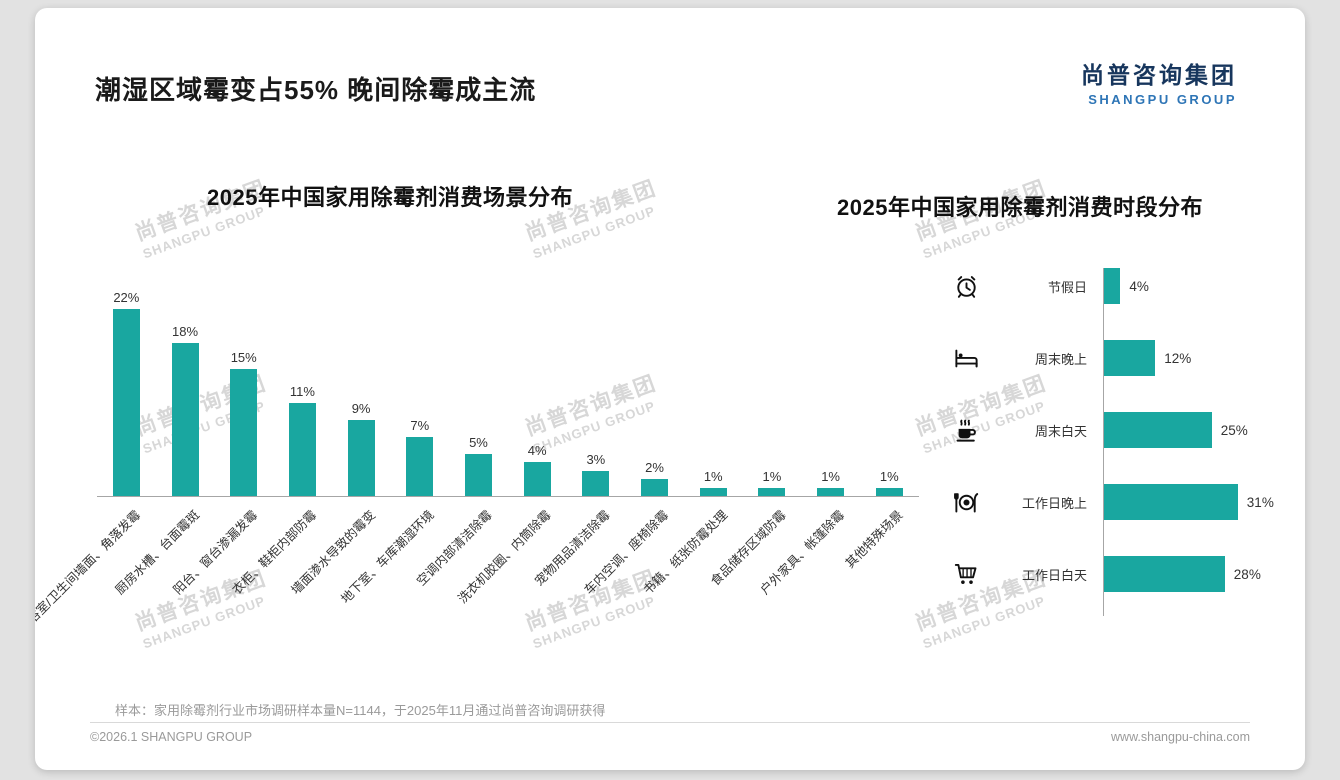  I want to click on bar-column: 2%, so click(654, 478).